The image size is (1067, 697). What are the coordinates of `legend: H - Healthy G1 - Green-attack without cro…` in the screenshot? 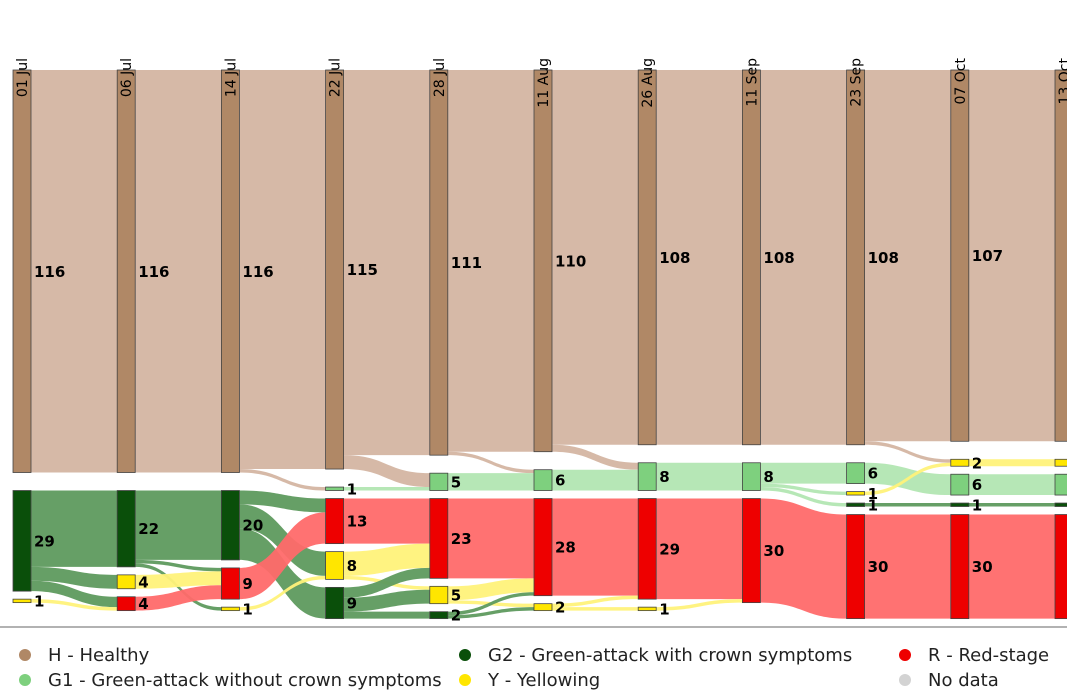 It's located at (534, 668).